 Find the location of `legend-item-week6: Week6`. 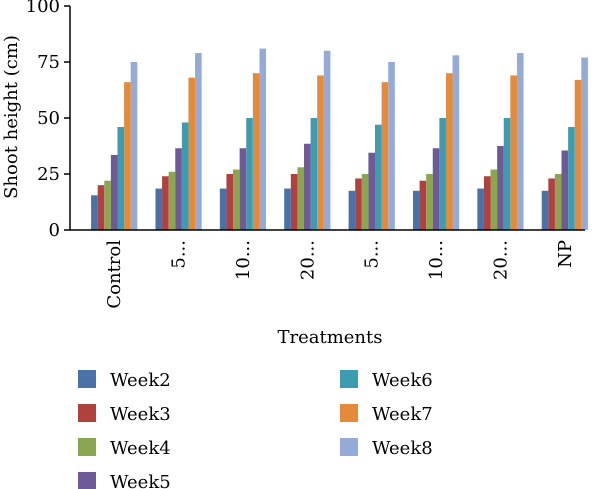

legend-item-week6: Week6 is located at coordinates (386, 380).